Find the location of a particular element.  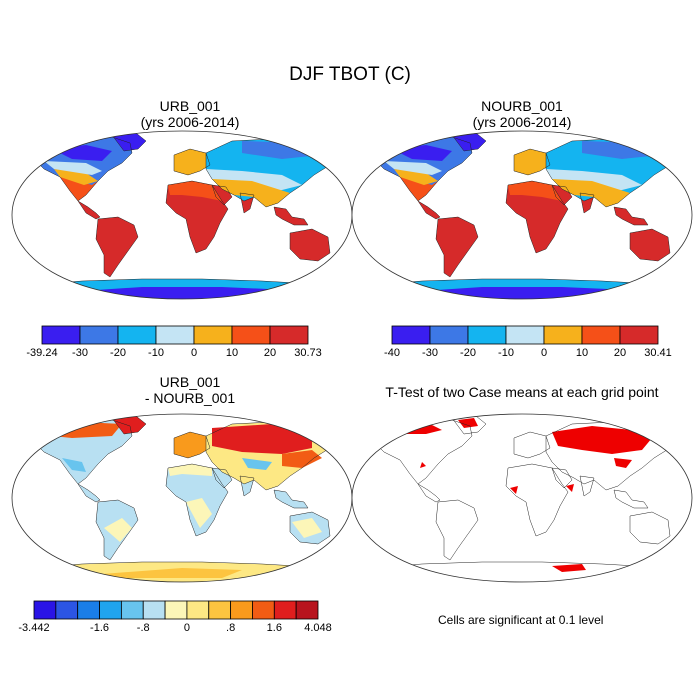

map-nourb is located at coordinates (522, 215).